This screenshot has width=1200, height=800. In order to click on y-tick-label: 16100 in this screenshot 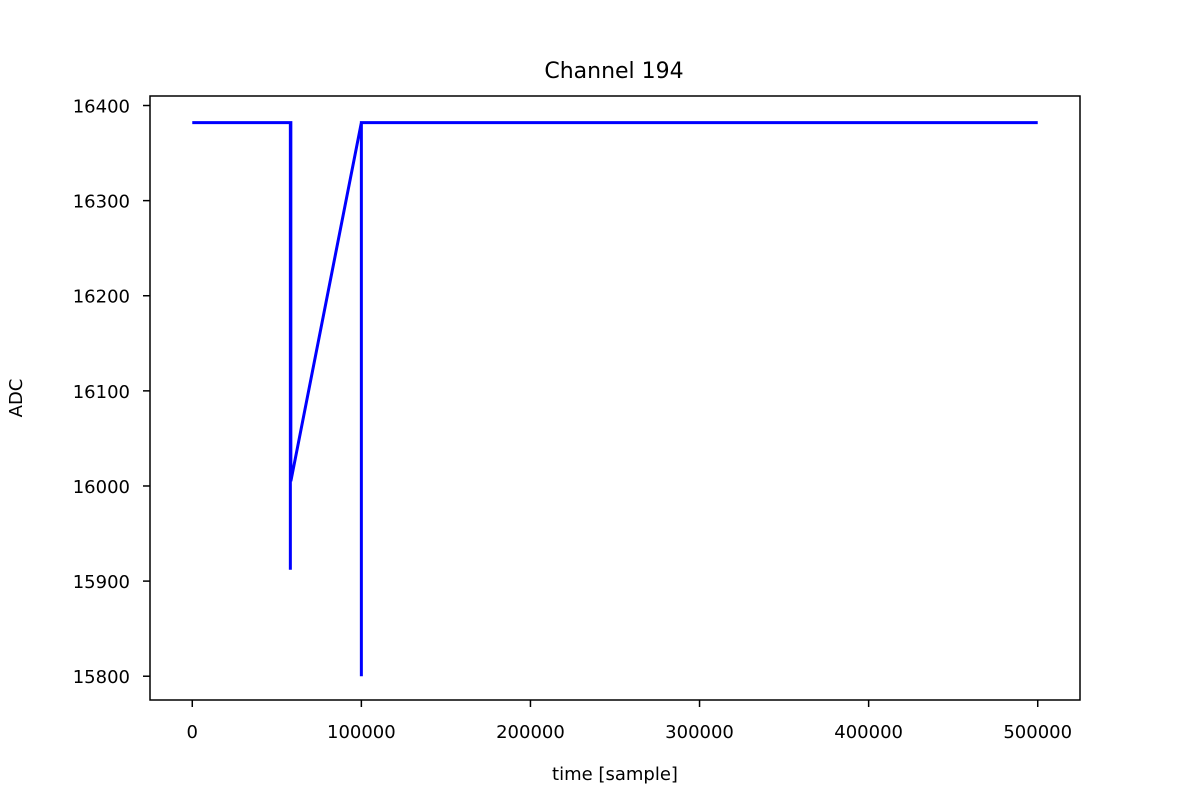, I will do `click(101, 392)`.